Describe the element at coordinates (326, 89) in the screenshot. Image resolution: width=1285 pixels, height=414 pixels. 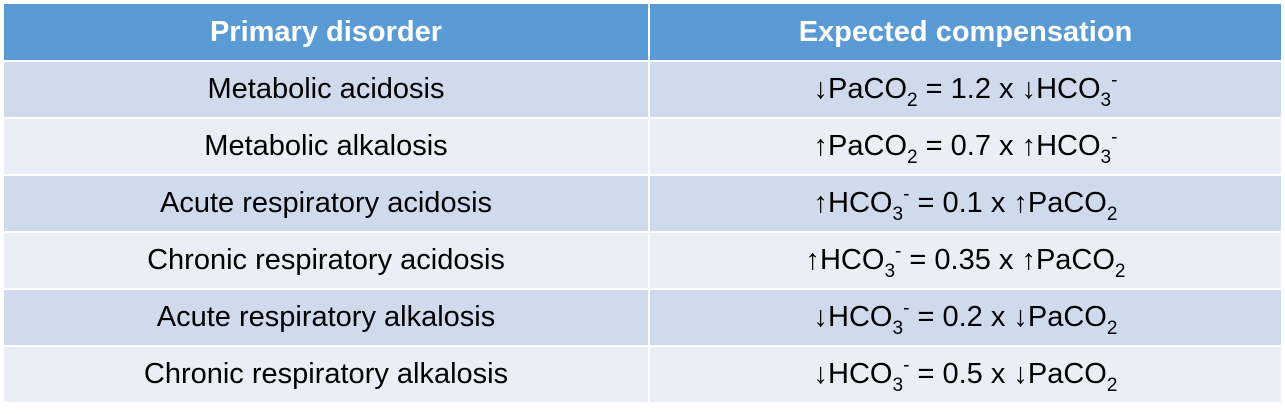
I see `disorder-cell: Metabolic acidosis` at that location.